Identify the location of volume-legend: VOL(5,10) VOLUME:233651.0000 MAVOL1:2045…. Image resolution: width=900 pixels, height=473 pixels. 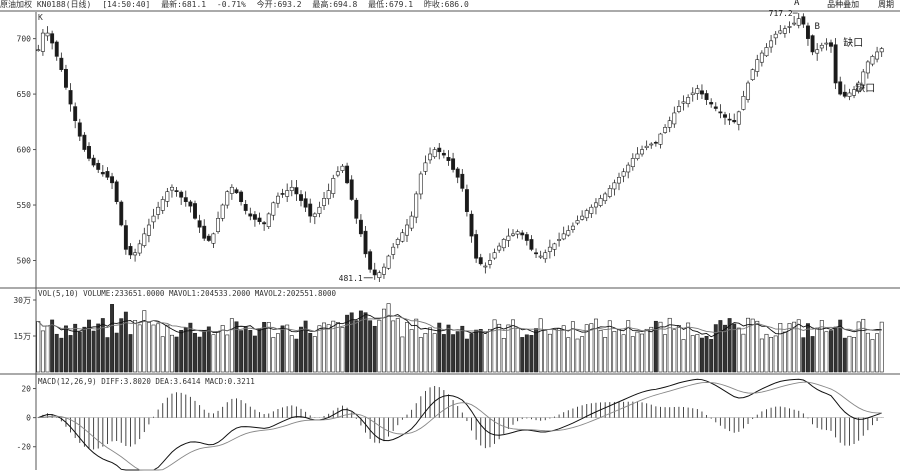
(187, 293).